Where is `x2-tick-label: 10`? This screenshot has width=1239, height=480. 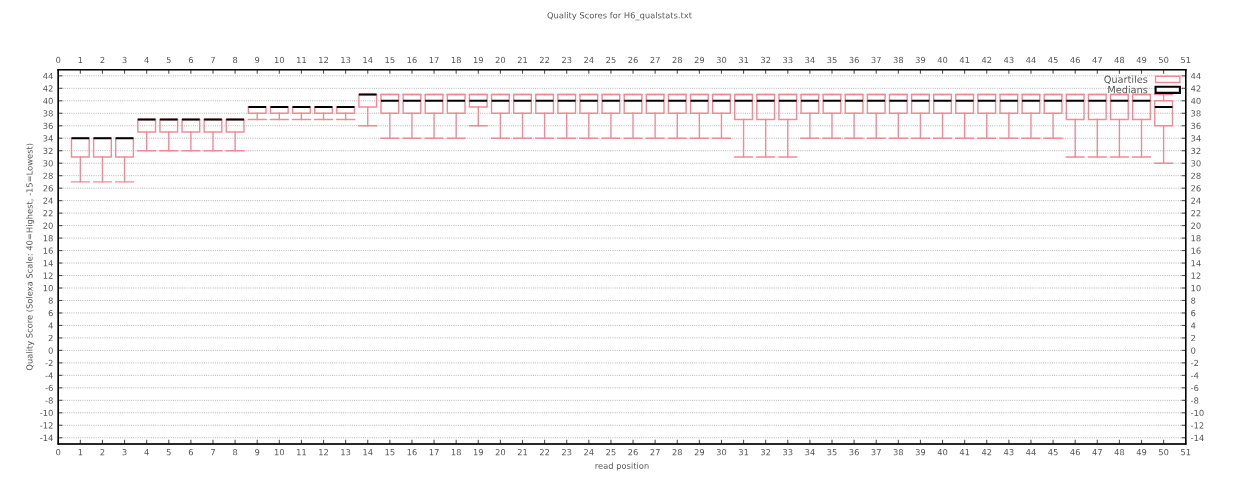 x2-tick-label: 10 is located at coordinates (279, 60).